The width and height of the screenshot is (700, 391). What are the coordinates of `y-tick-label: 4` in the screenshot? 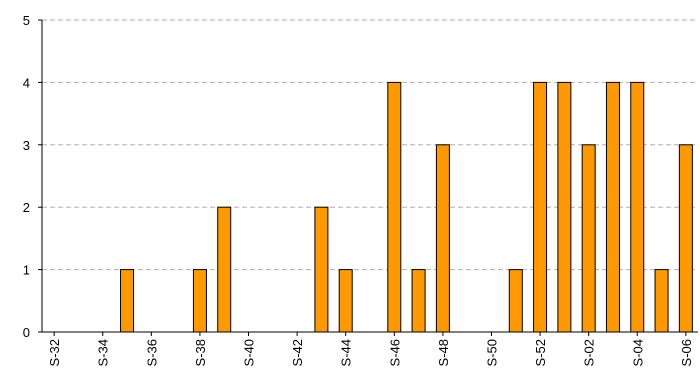 It's located at (26, 82).